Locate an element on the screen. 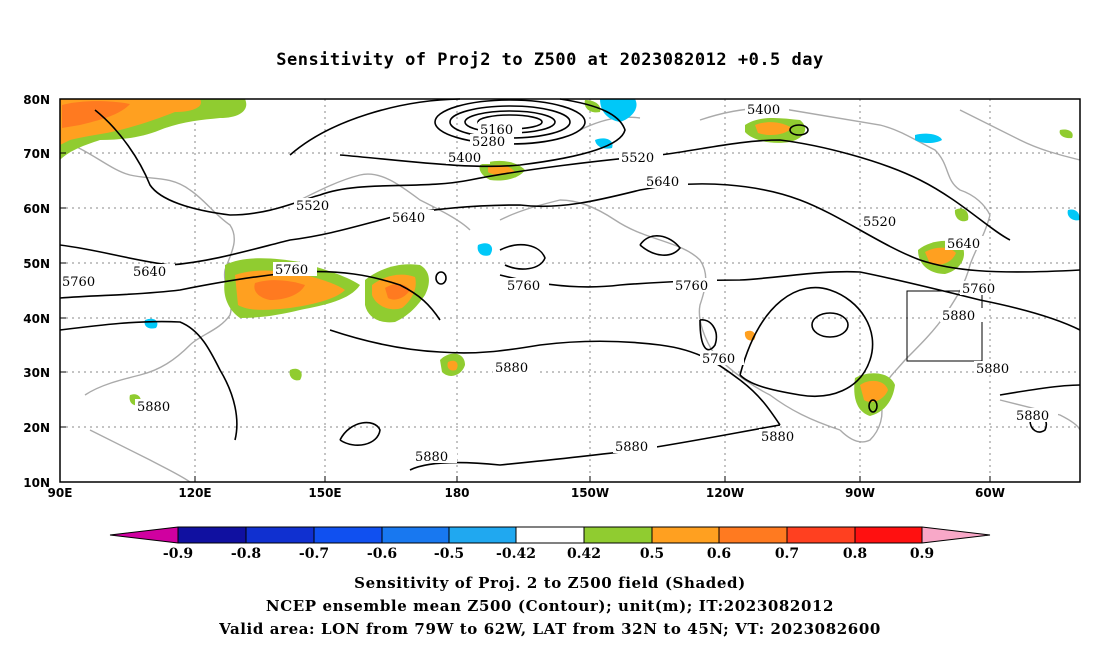  colorbar-label: -0.8 is located at coordinates (246, 554).